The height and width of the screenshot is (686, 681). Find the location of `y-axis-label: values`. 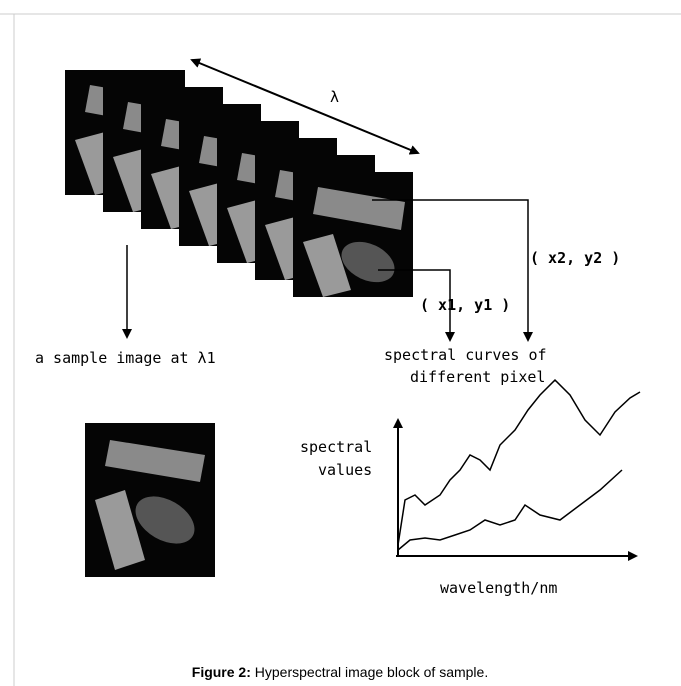

y-axis-label: values is located at coordinates (345, 470).